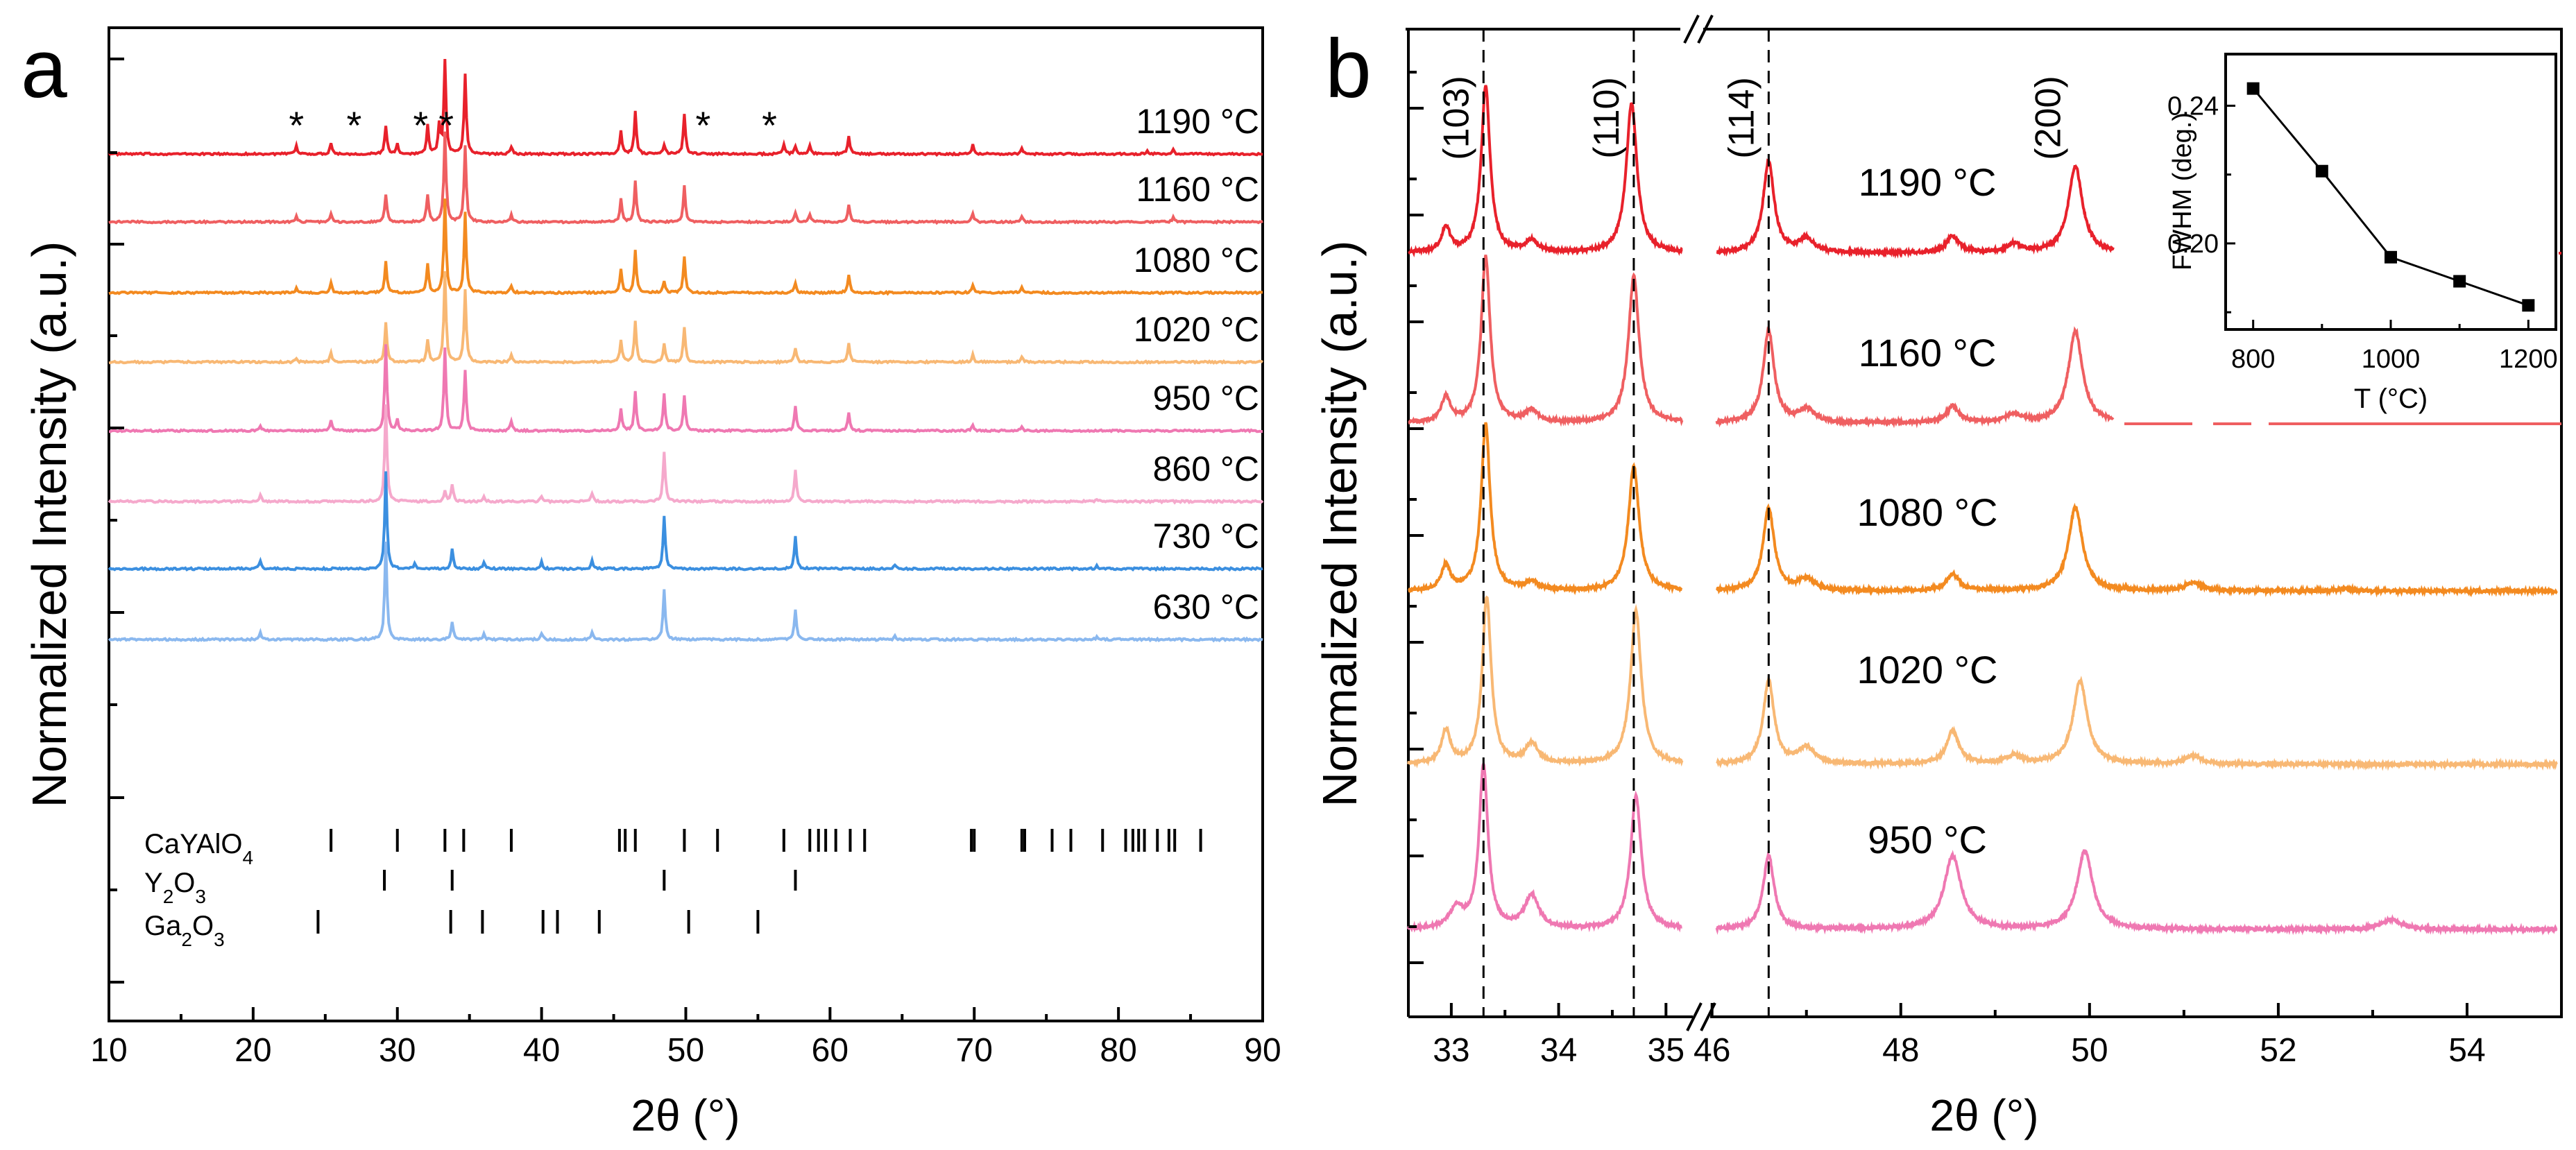 This screenshot has width=2576, height=1150. Describe the element at coordinates (1699, 523) in the screenshot. I see `axis-break-marks` at that location.